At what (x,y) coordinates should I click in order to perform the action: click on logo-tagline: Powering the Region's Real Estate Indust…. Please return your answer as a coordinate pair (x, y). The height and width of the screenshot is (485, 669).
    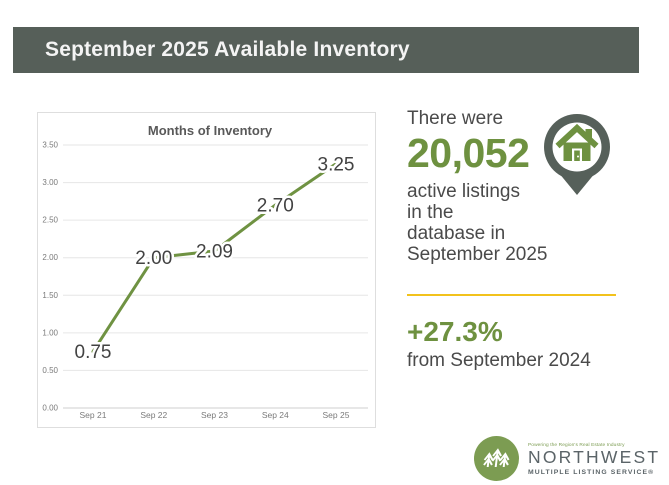
    Looking at the image, I should click on (576, 446).